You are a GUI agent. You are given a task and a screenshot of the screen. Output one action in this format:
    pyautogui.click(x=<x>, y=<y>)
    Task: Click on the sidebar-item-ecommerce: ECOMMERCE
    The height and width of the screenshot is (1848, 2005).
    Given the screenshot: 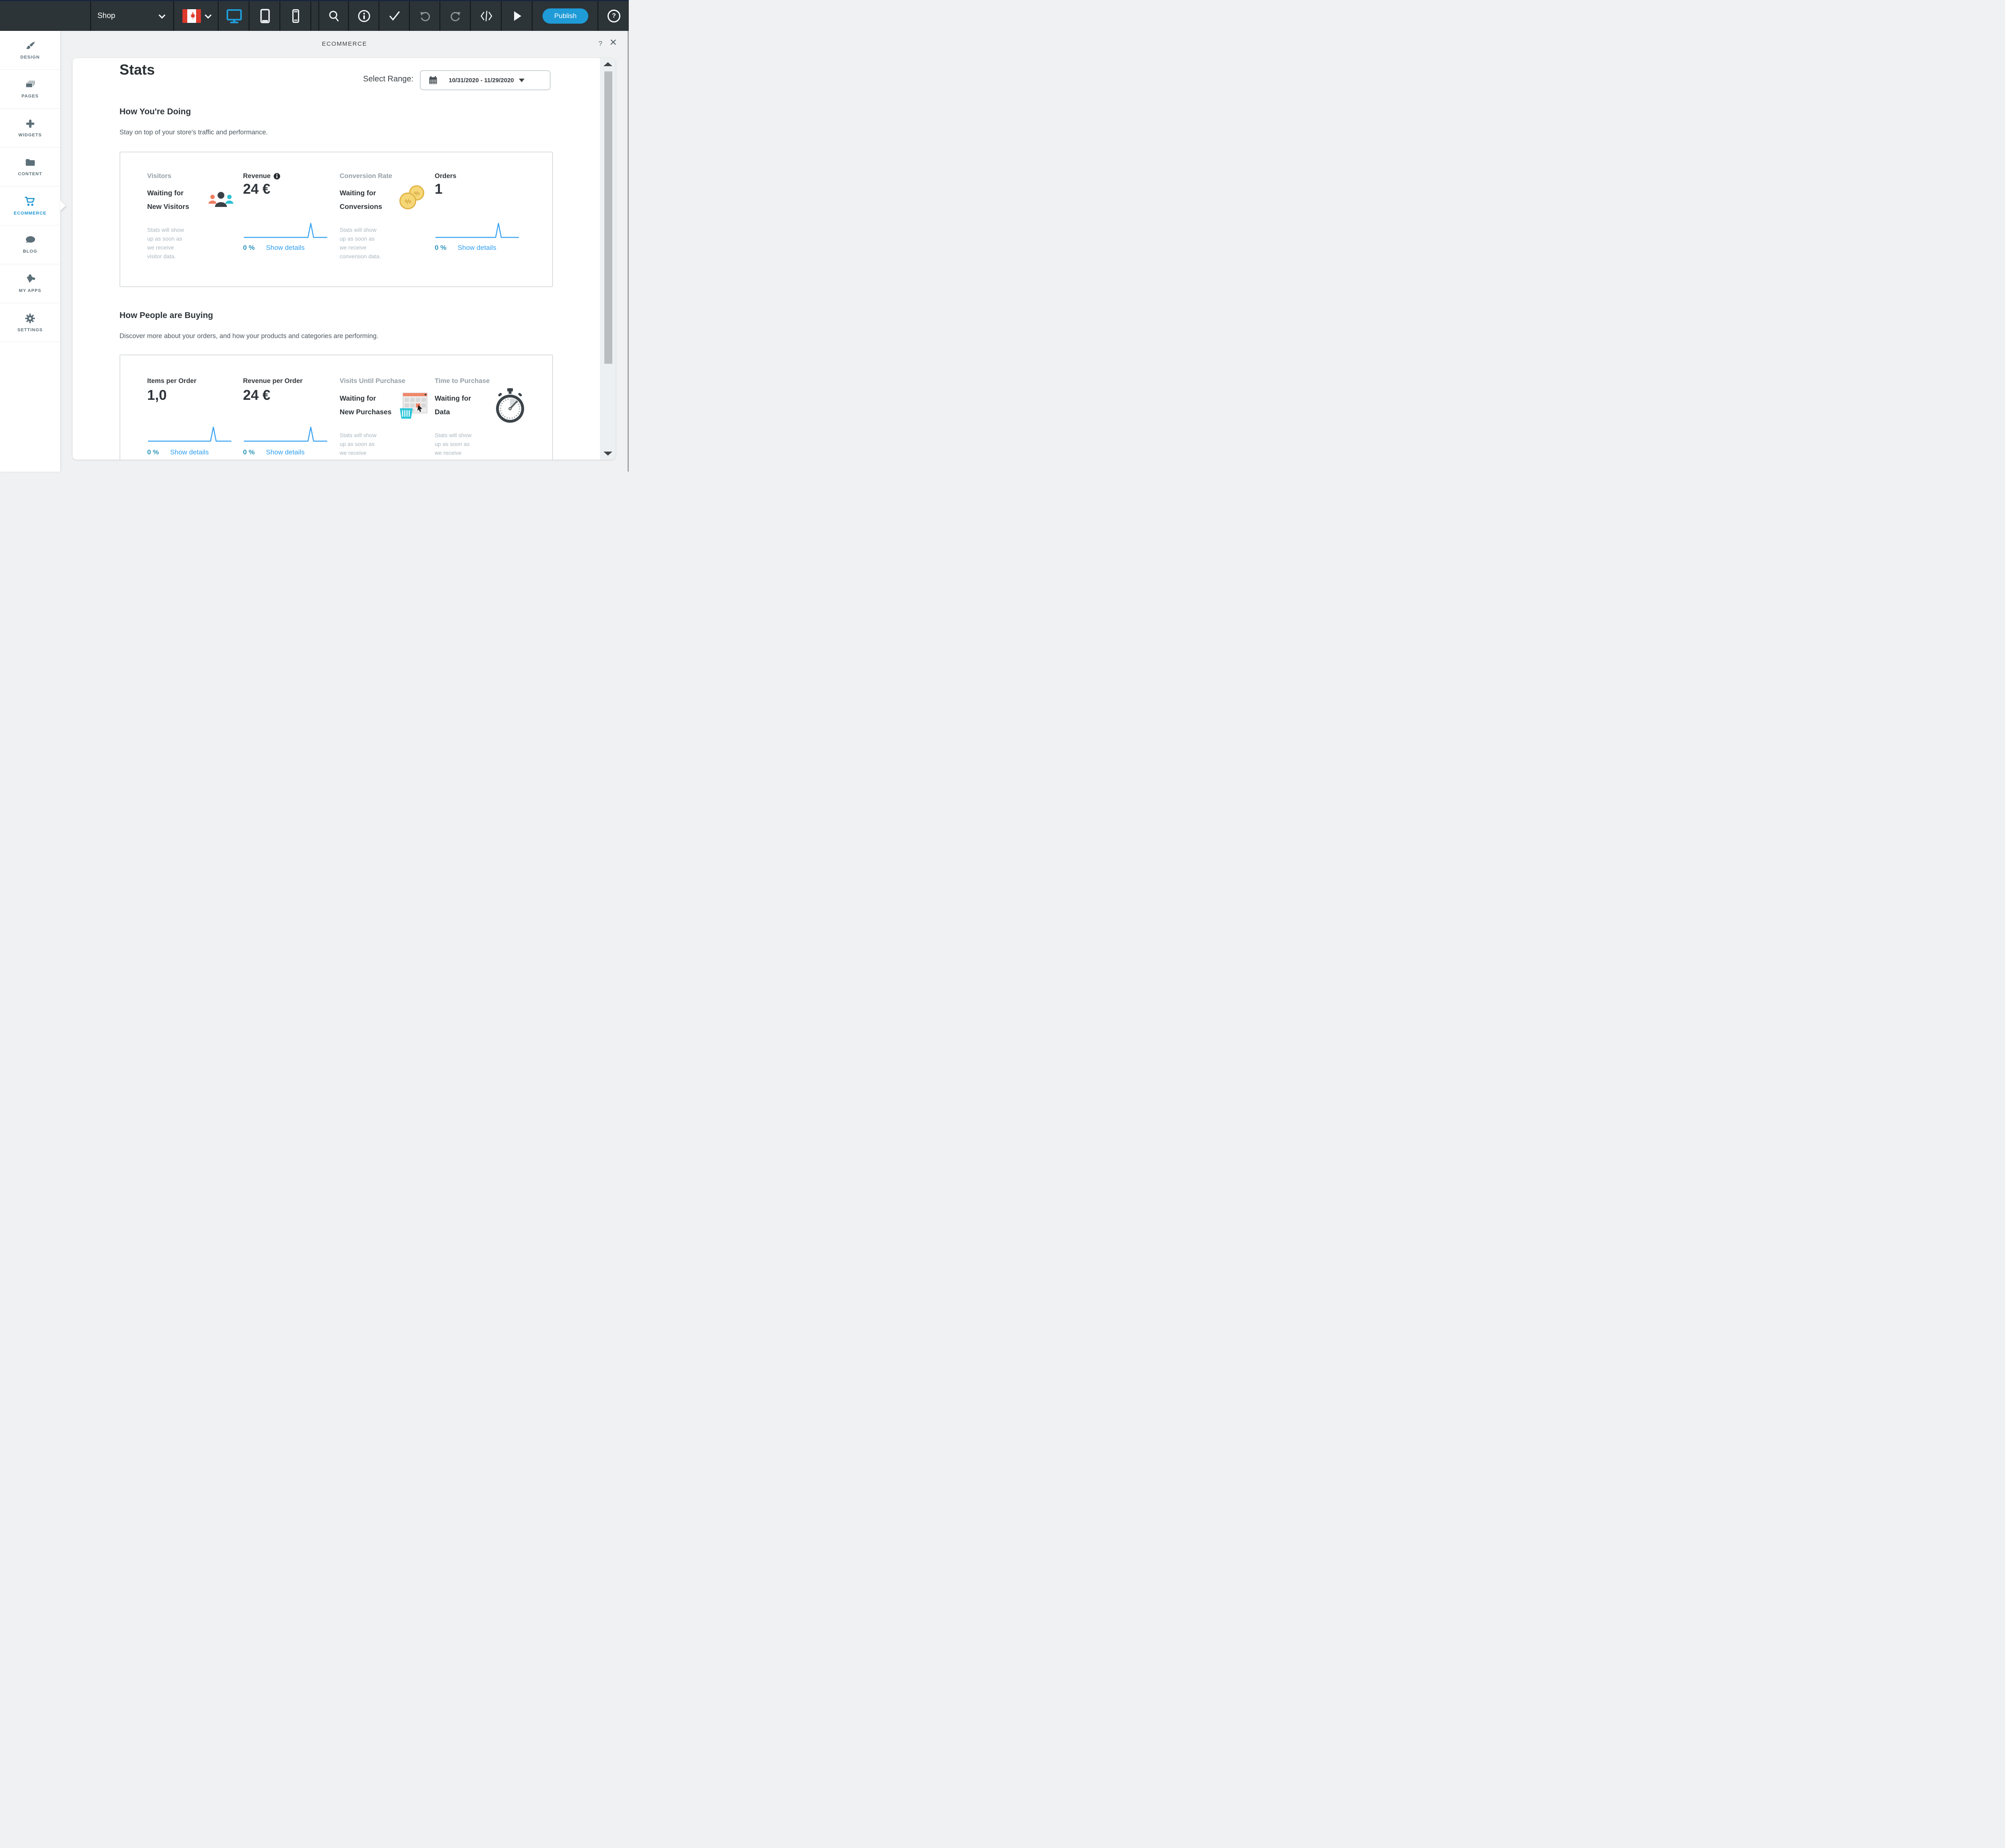 What is the action you would take?
    pyautogui.click(x=33, y=205)
    